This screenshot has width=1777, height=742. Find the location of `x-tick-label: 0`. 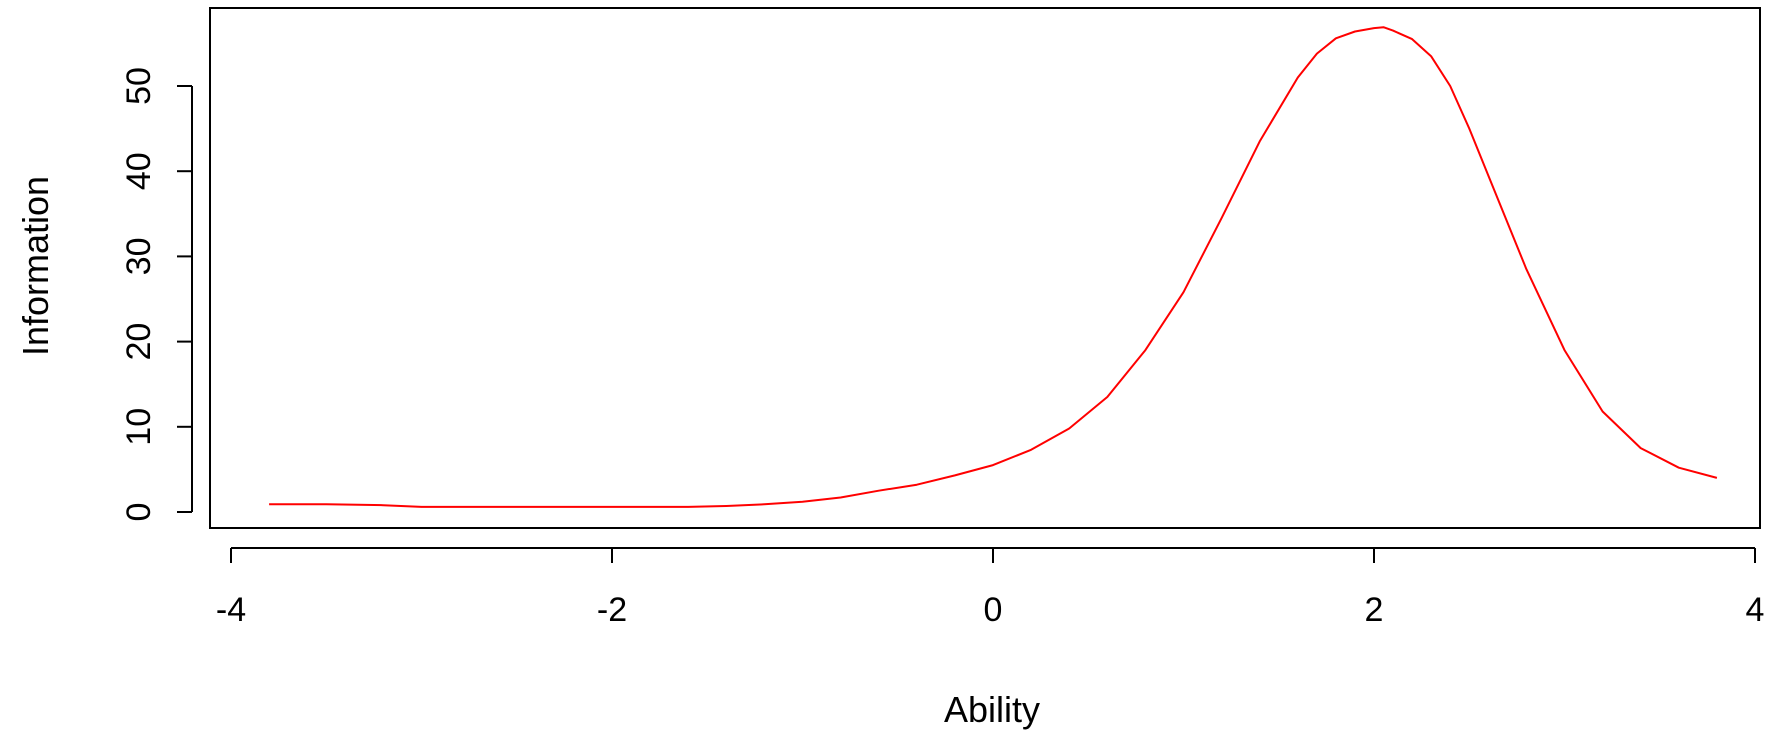

x-tick-label: 0 is located at coordinates (993, 610).